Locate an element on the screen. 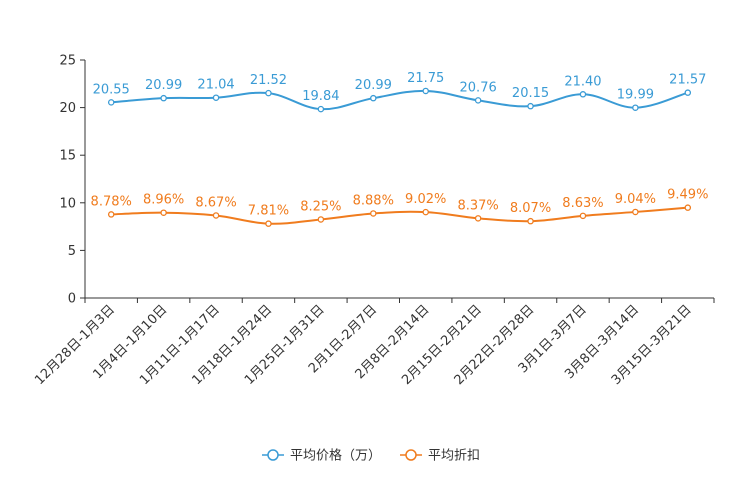  data-label: 19.99 is located at coordinates (635, 95).